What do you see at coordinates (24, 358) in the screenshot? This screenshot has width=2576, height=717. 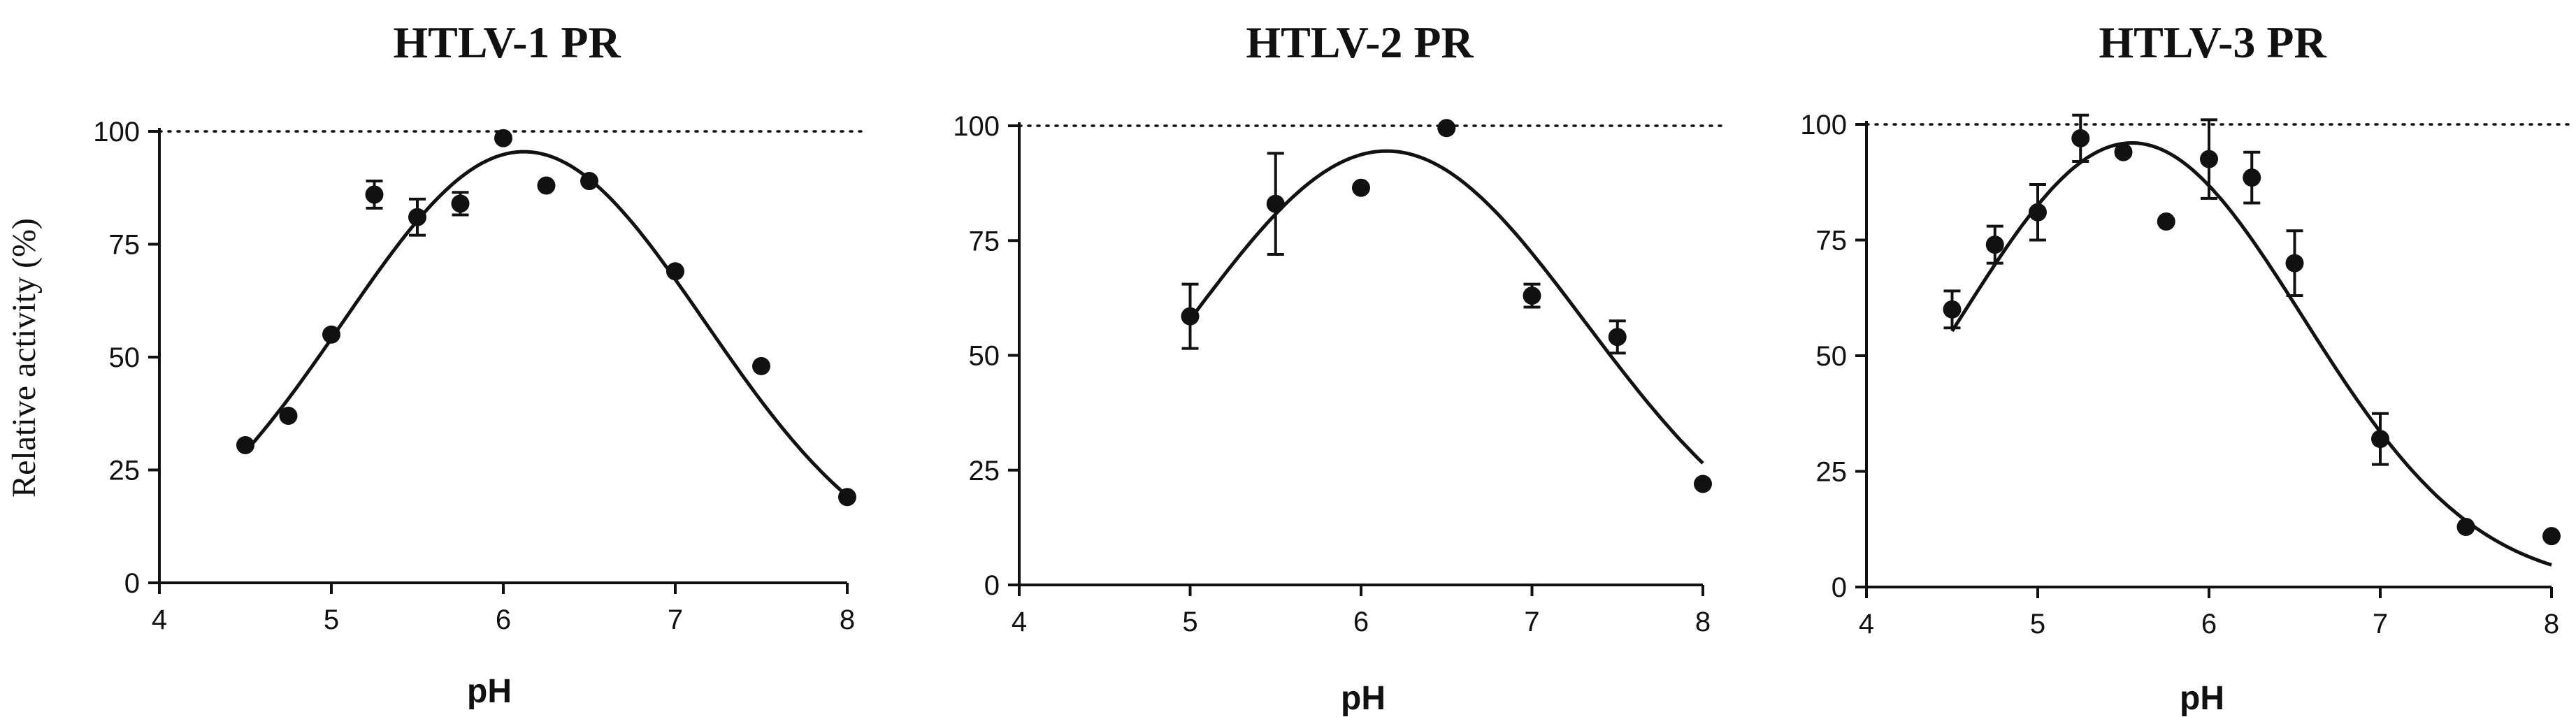 I see `y-axis-title: Relative activity (%)` at bounding box center [24, 358].